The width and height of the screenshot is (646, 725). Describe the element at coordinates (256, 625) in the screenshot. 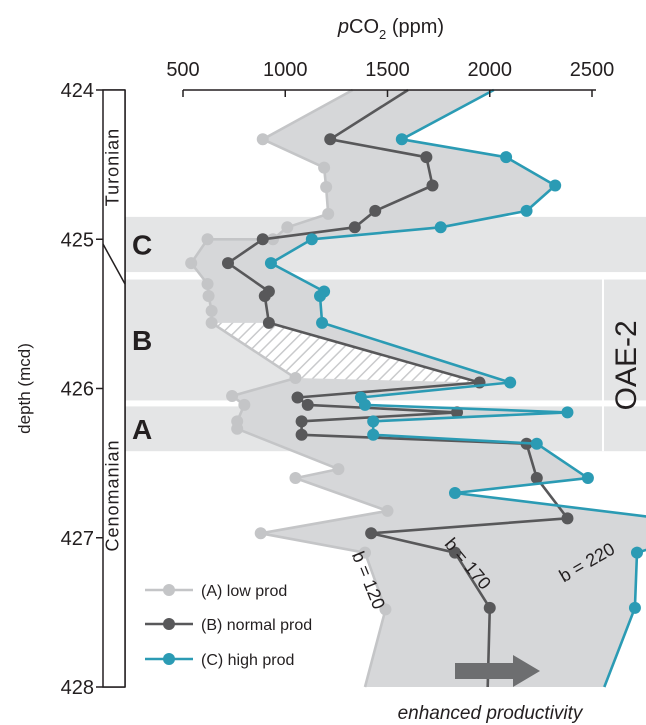

I see `legend-label-B: (B) normal prod` at that location.